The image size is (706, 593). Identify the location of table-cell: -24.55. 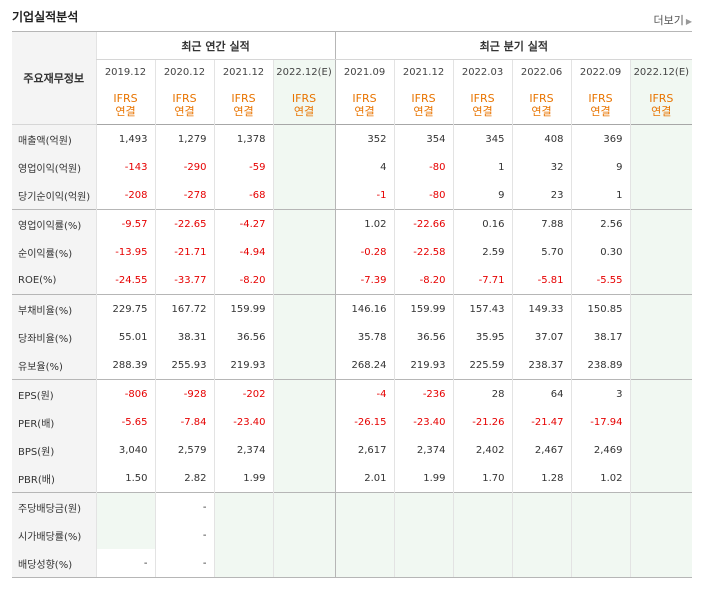
(125, 280).